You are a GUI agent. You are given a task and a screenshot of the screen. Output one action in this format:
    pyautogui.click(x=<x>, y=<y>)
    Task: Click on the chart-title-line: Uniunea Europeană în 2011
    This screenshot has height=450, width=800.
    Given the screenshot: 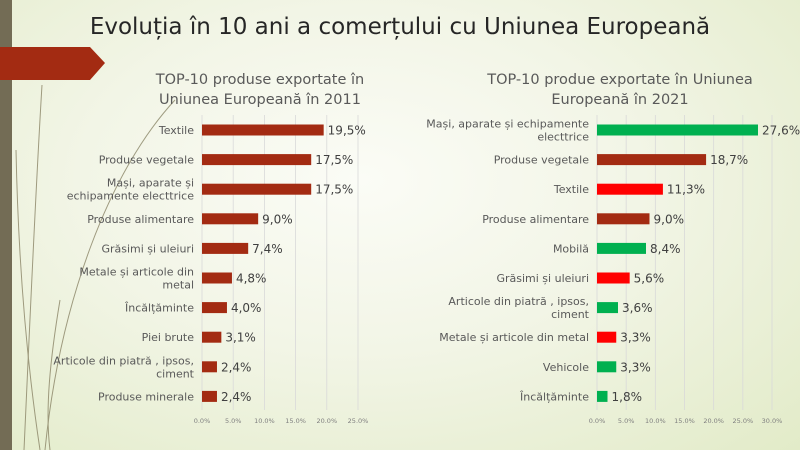 What is the action you would take?
    pyautogui.click(x=260, y=100)
    